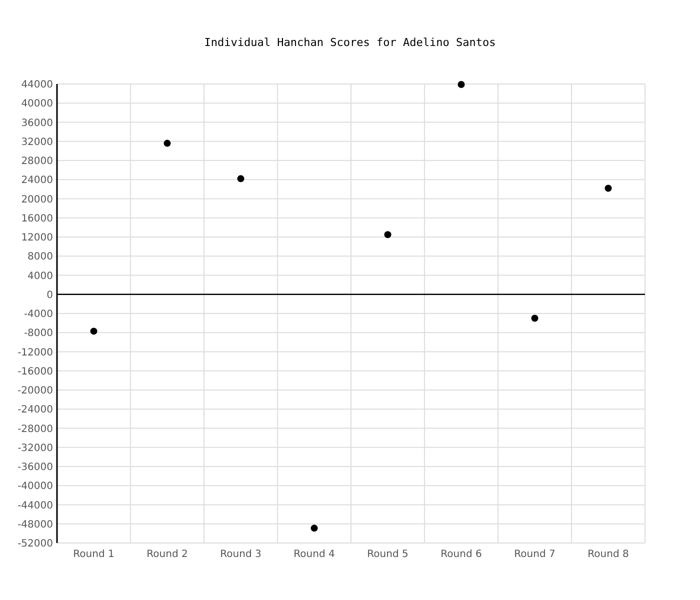 This screenshot has height=600, width=700. What do you see at coordinates (35, 448) in the screenshot?
I see `y-tick-label: -32000` at bounding box center [35, 448].